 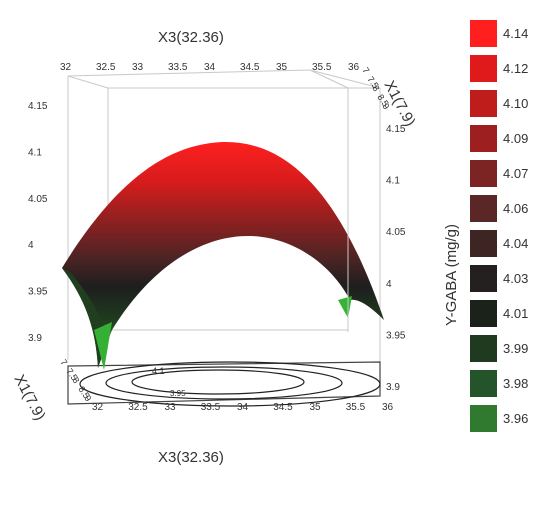 I want to click on legend-entry: 4.01, so click(x=510, y=313).